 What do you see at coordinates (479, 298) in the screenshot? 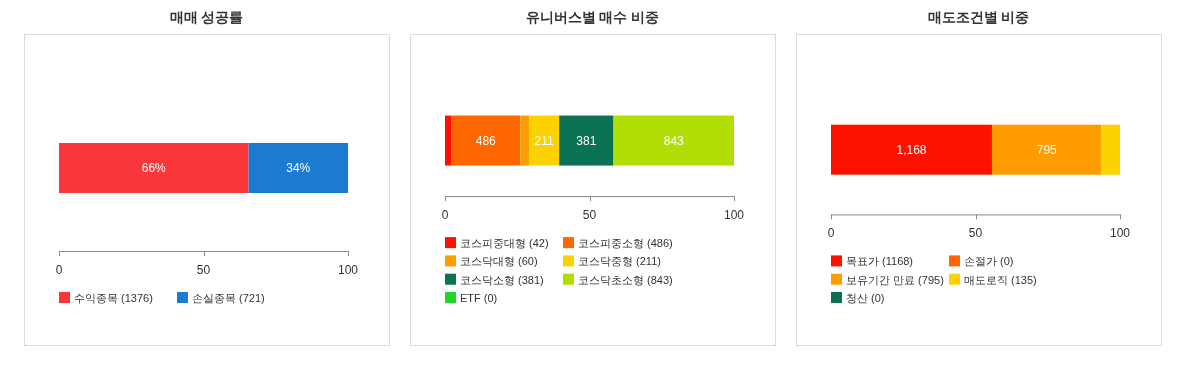
I see `legend-label: ETF (0)` at bounding box center [479, 298].